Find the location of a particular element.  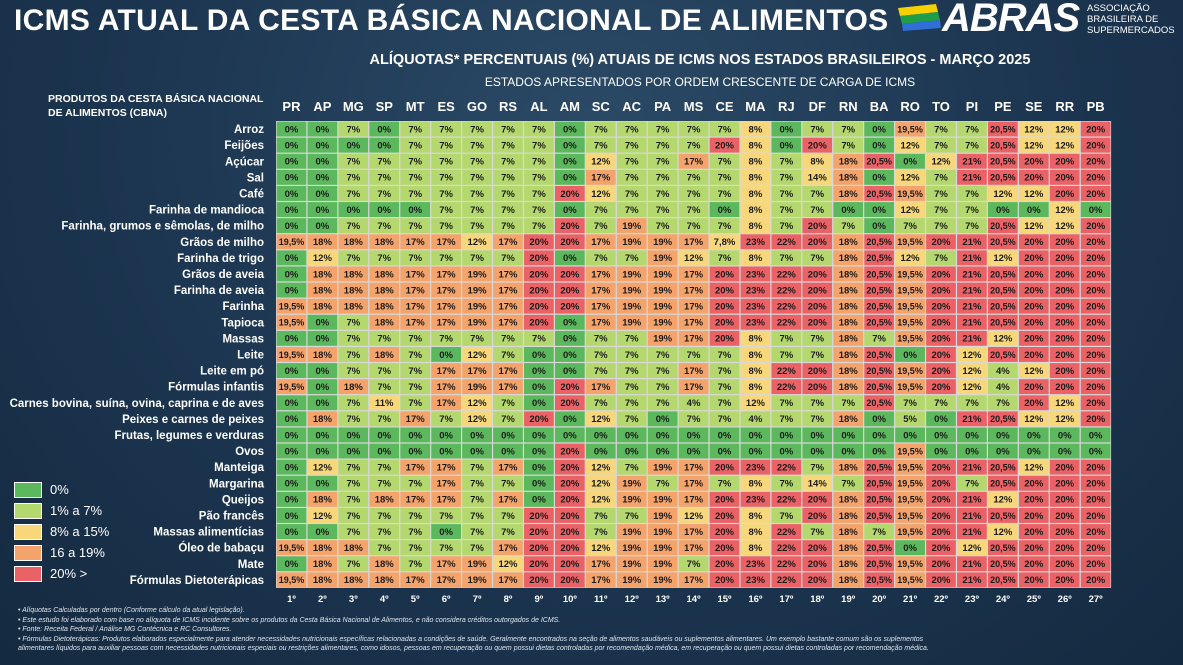

state-header-RJ: RJ is located at coordinates (786, 106).